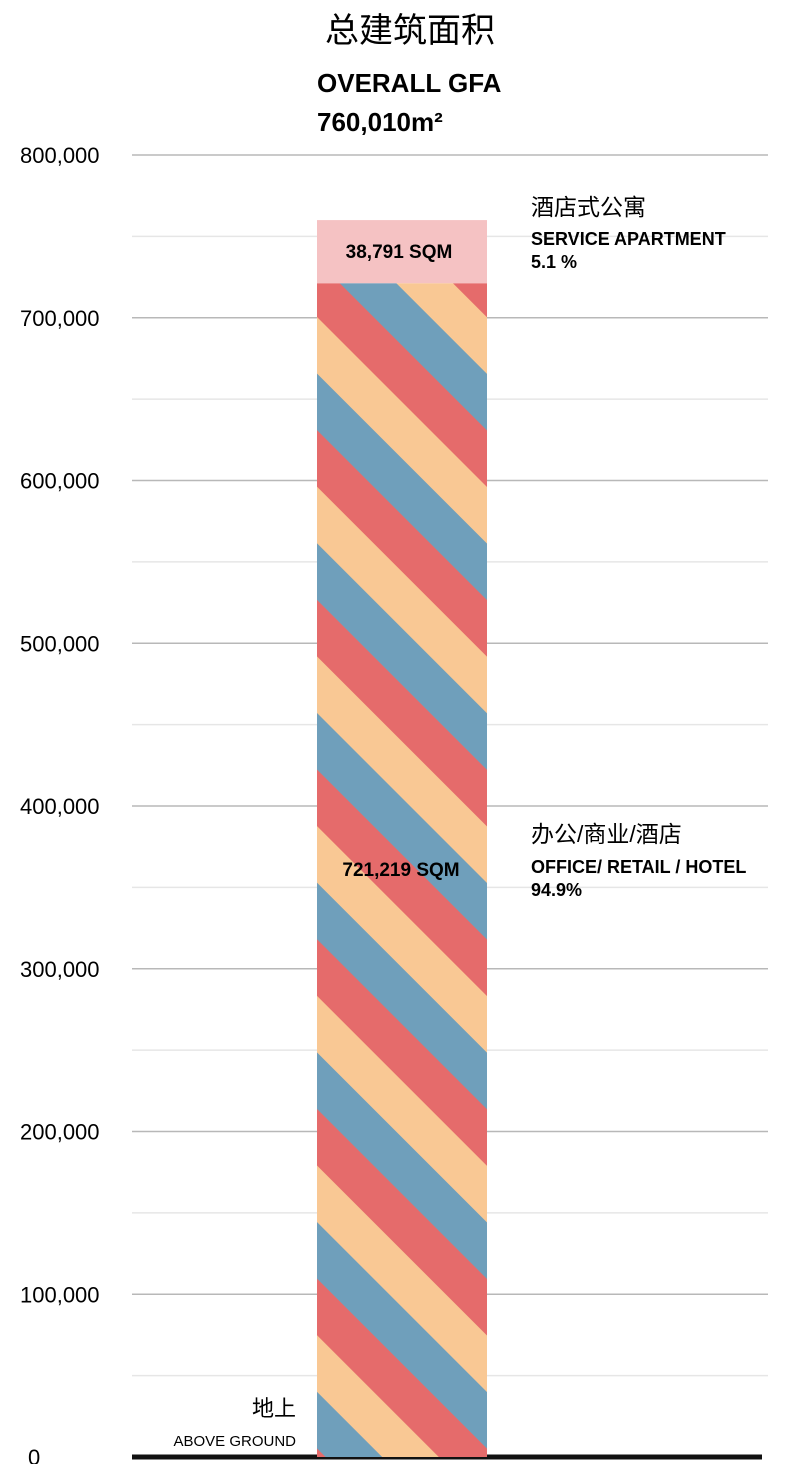 The image size is (808, 1464). Describe the element at coordinates (60, 318) in the screenshot. I see `y-tick-label: 700,000` at that location.